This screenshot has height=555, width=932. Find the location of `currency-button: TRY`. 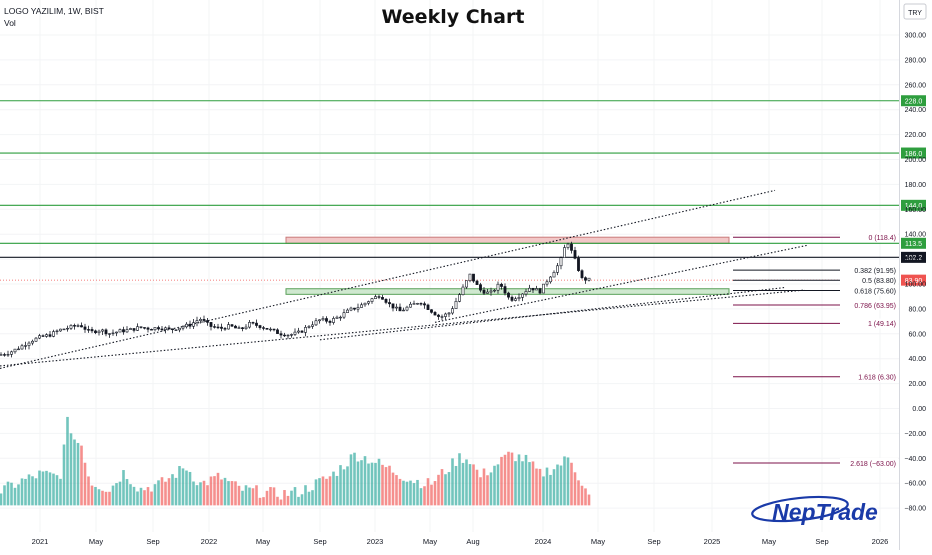

currency-button: TRY is located at coordinates (915, 11).